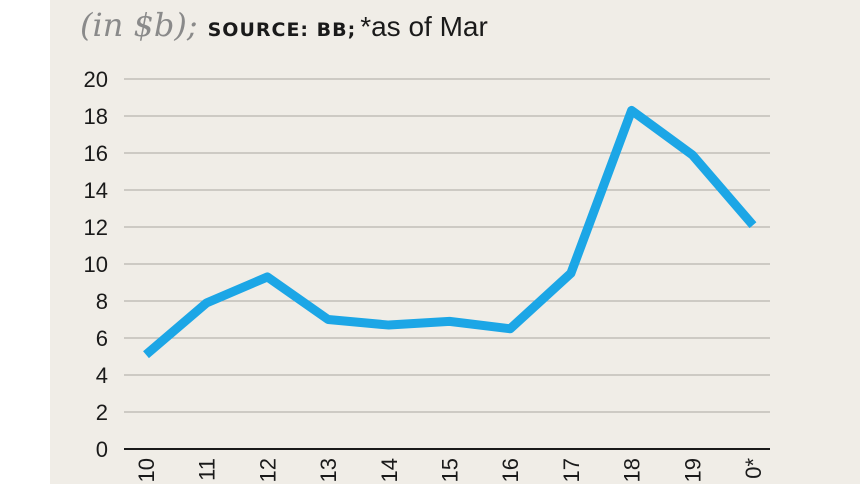  I want to click on x-axis-labels: 10 11 12 13 14 15 16 17 18 19 0*, so click(450, 470).